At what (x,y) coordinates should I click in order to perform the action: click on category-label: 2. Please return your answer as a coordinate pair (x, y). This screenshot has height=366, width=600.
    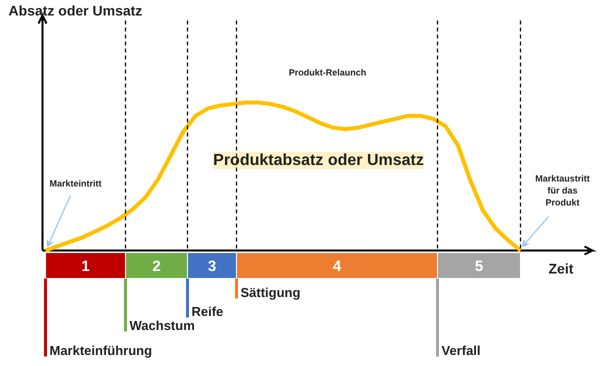
    Looking at the image, I should click on (156, 266).